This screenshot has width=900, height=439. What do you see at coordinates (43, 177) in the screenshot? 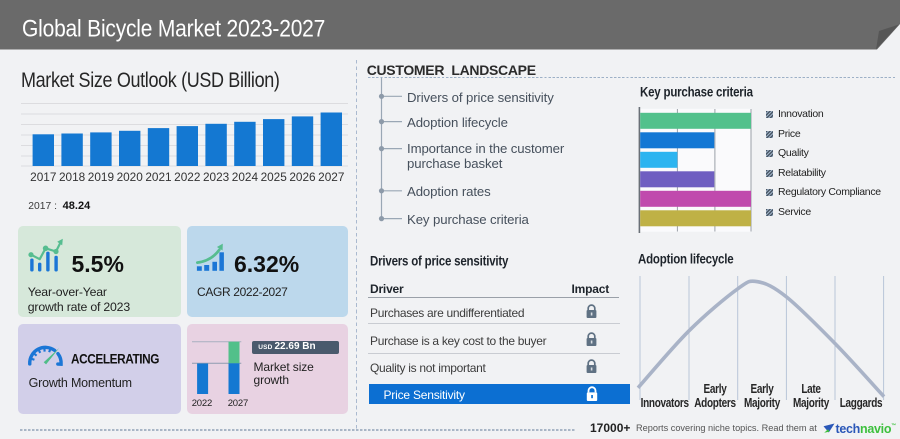
I see `svg-text: 2017` at bounding box center [43, 177].